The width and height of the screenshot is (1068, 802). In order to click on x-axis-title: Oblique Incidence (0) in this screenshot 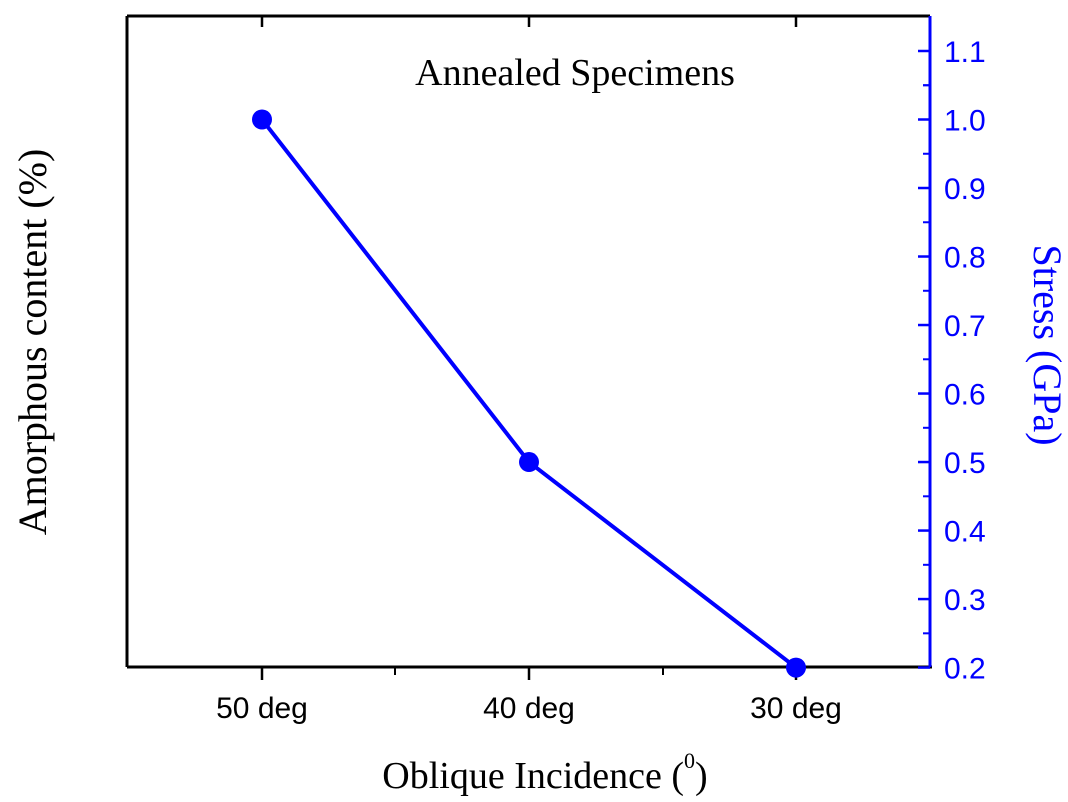, I will do `click(544, 772)`.